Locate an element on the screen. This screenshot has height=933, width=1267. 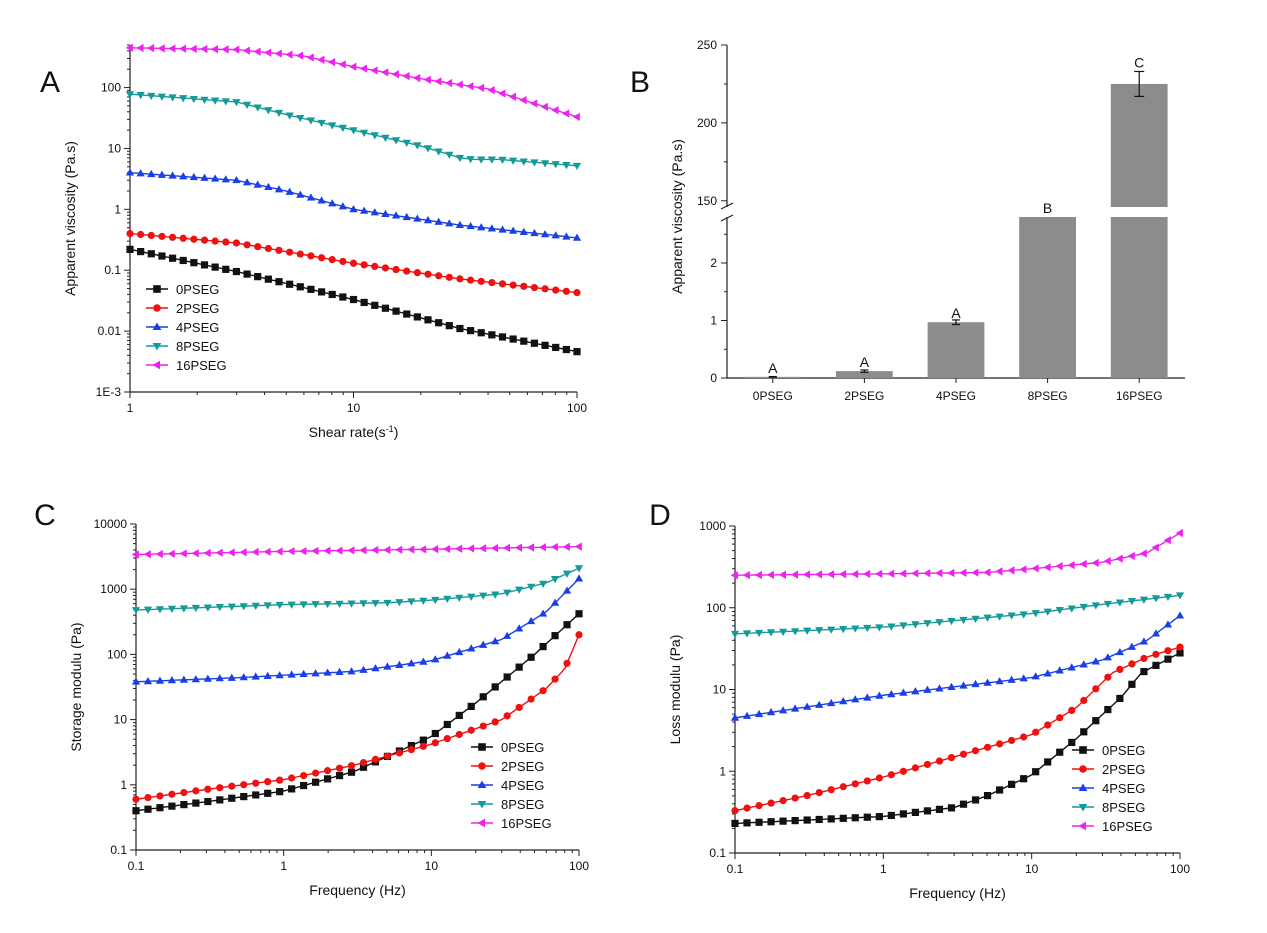
legend: 0PSEG 2PSEG 4PSEG 8PSEG 16PSEG is located at coordinates (511, 785).